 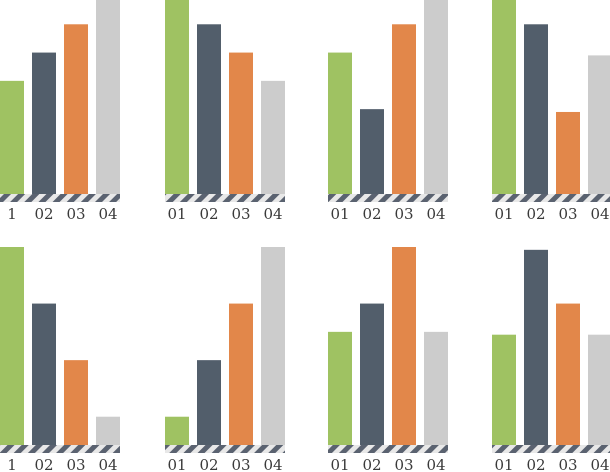 I want to click on bar-panel-4: 01 02 03 04, so click(x=551, y=111).